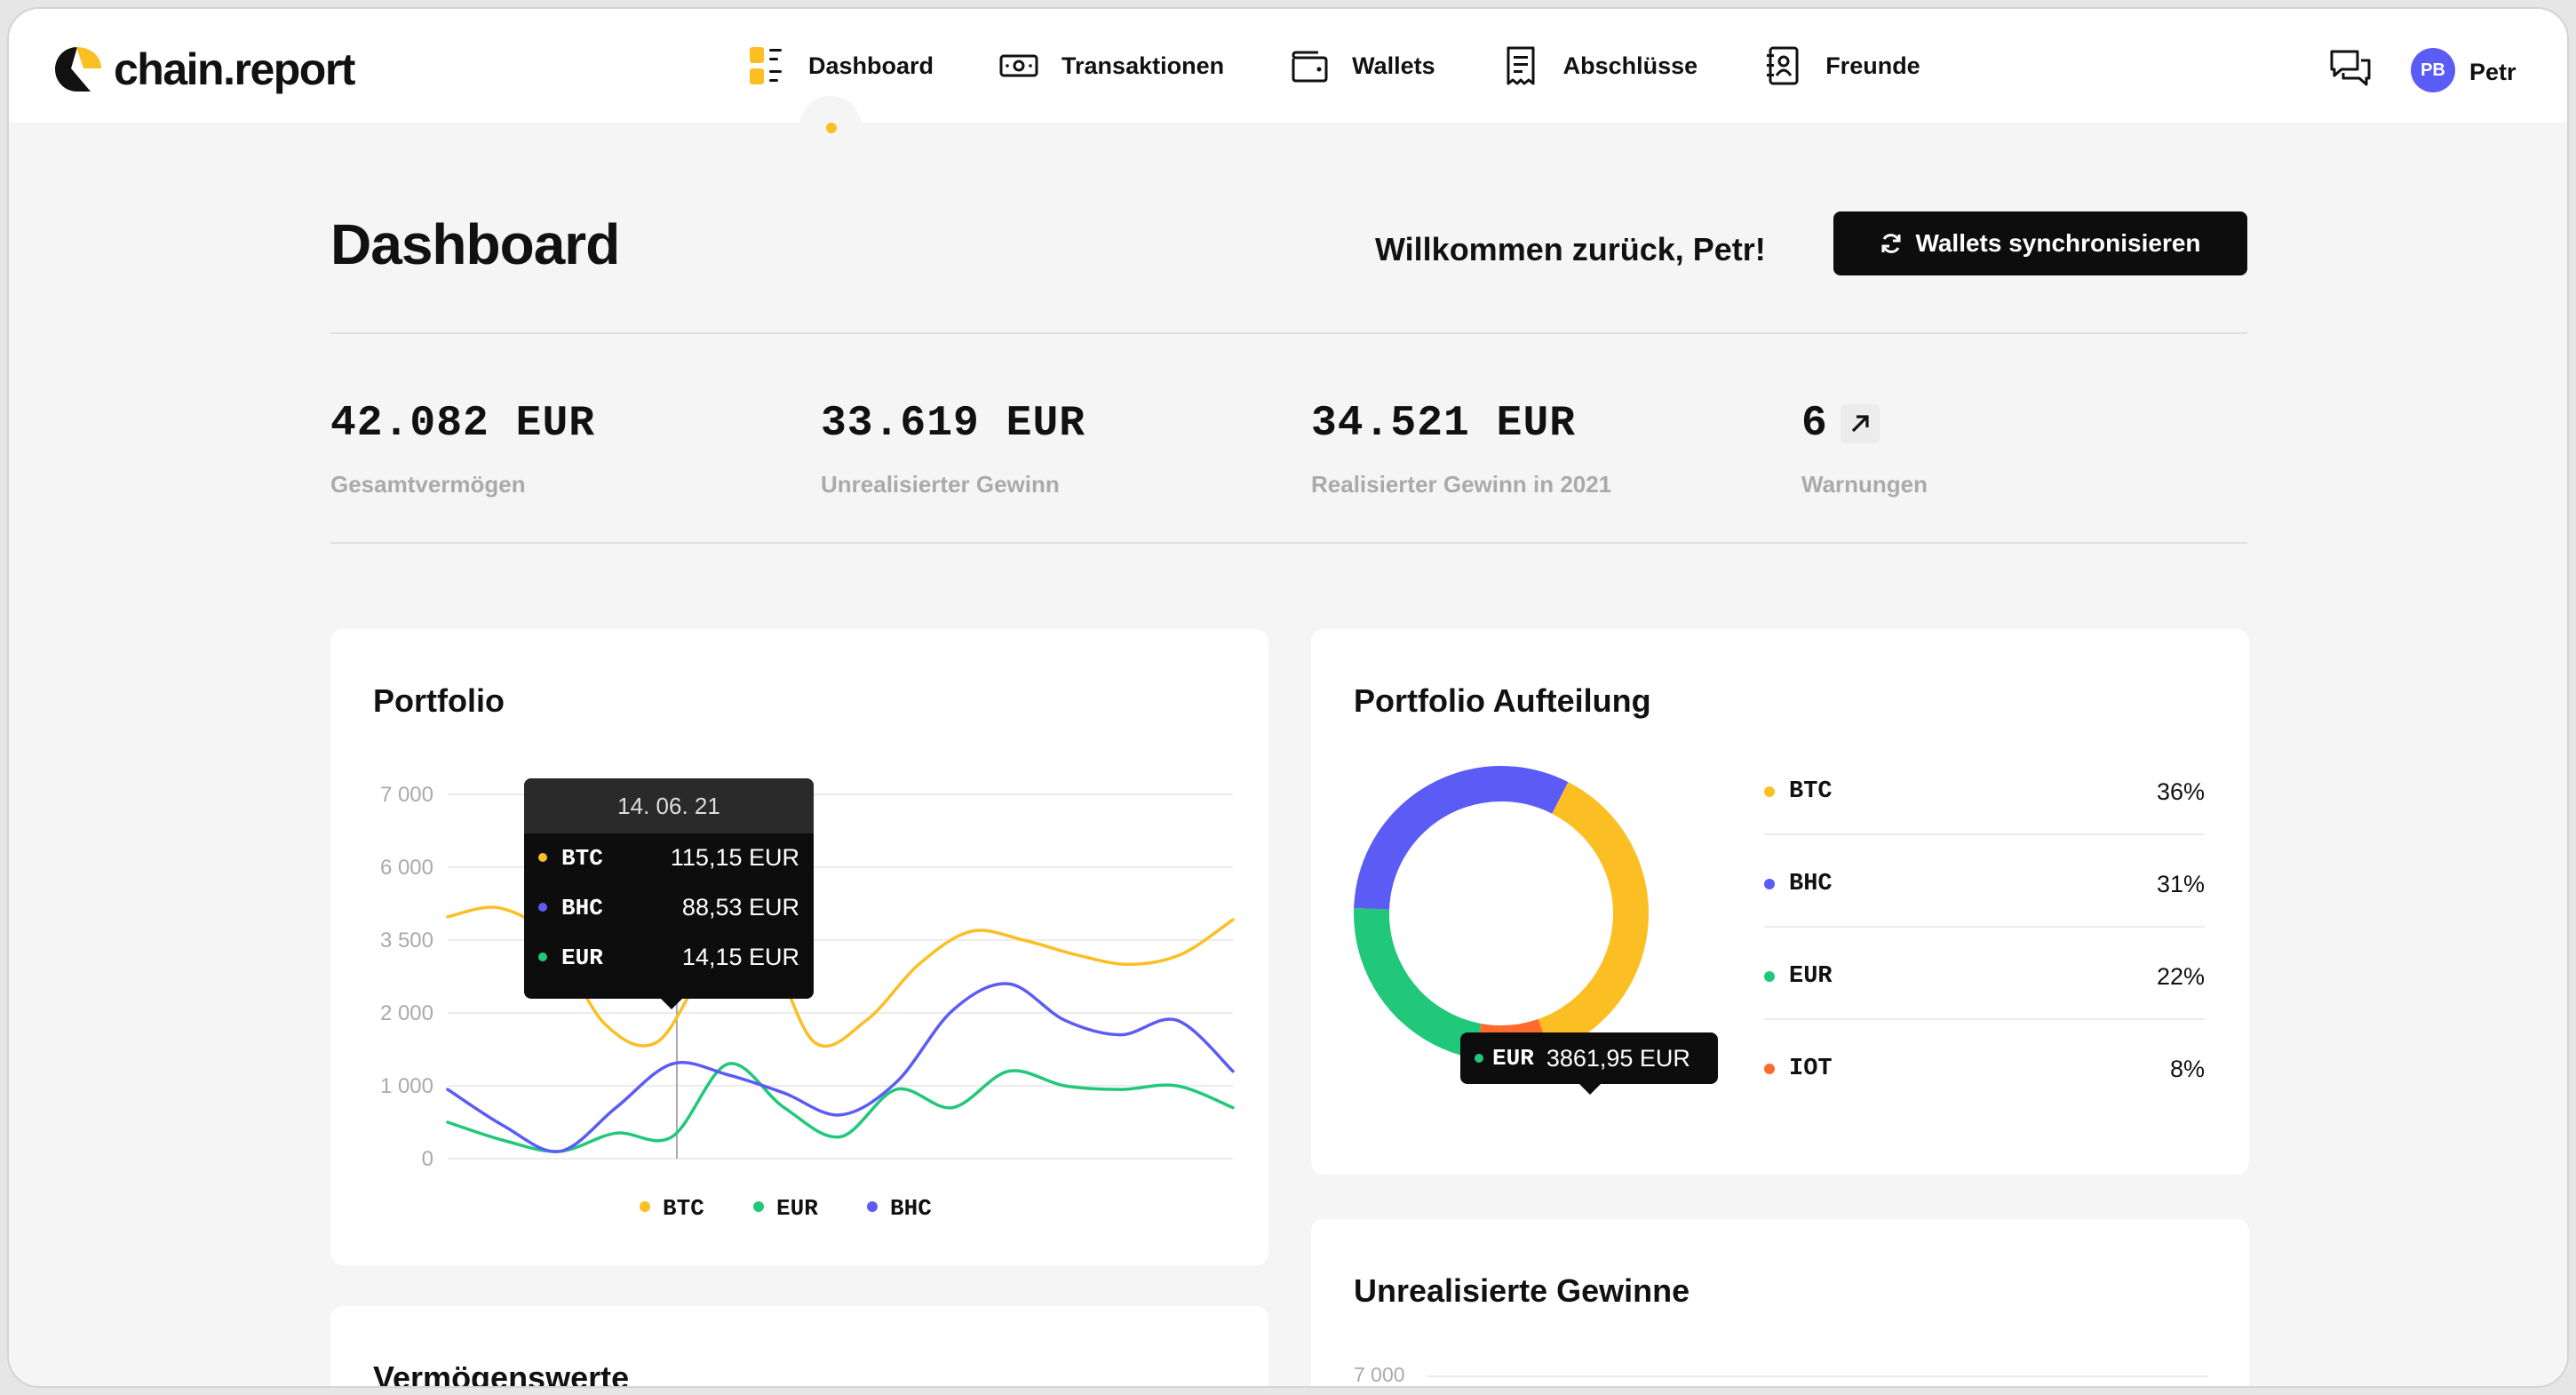  I want to click on brand-name: chain.report, so click(234, 69).